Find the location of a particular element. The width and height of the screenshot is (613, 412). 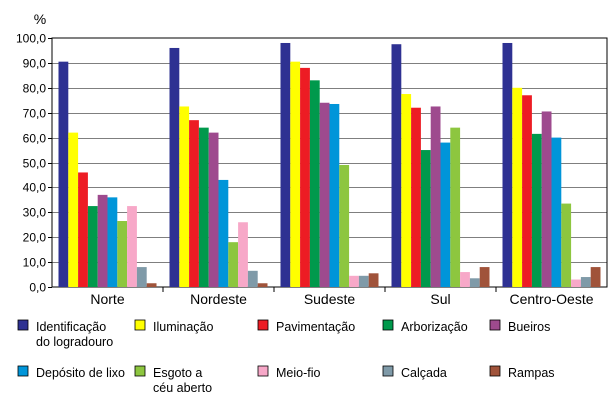

y-tick-label: 60,0 is located at coordinates (35, 139).